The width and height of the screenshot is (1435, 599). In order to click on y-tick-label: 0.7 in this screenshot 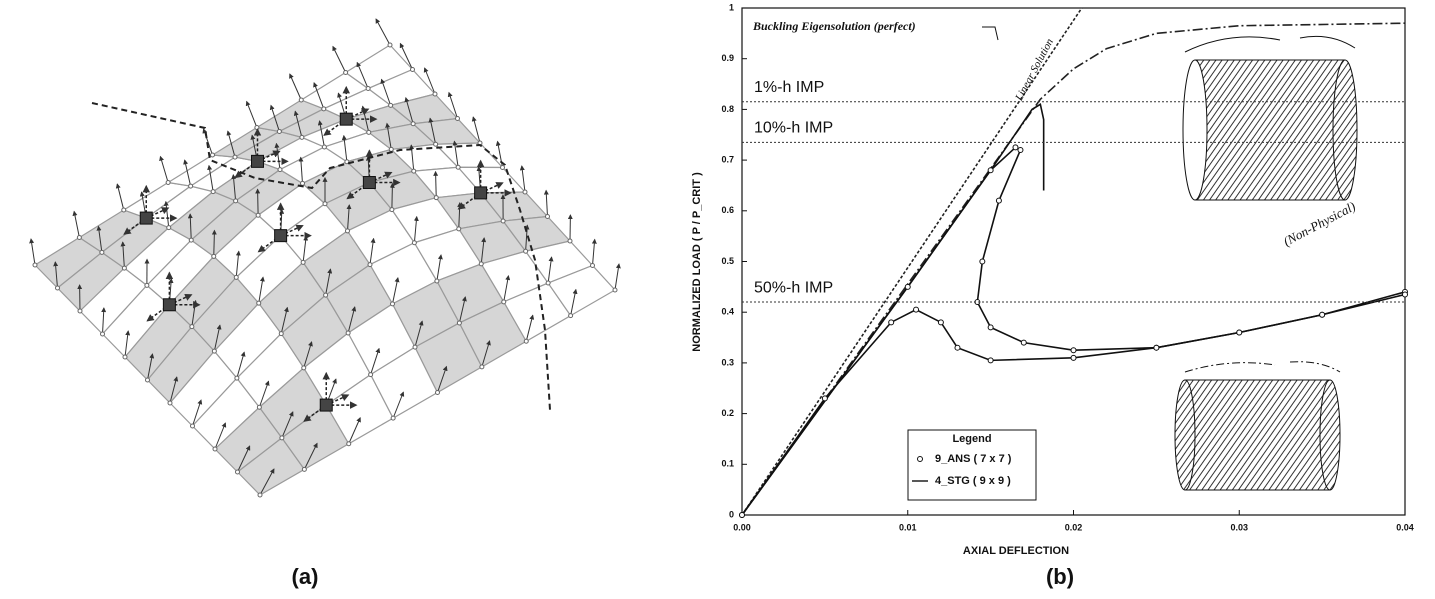, I will do `click(727, 159)`.